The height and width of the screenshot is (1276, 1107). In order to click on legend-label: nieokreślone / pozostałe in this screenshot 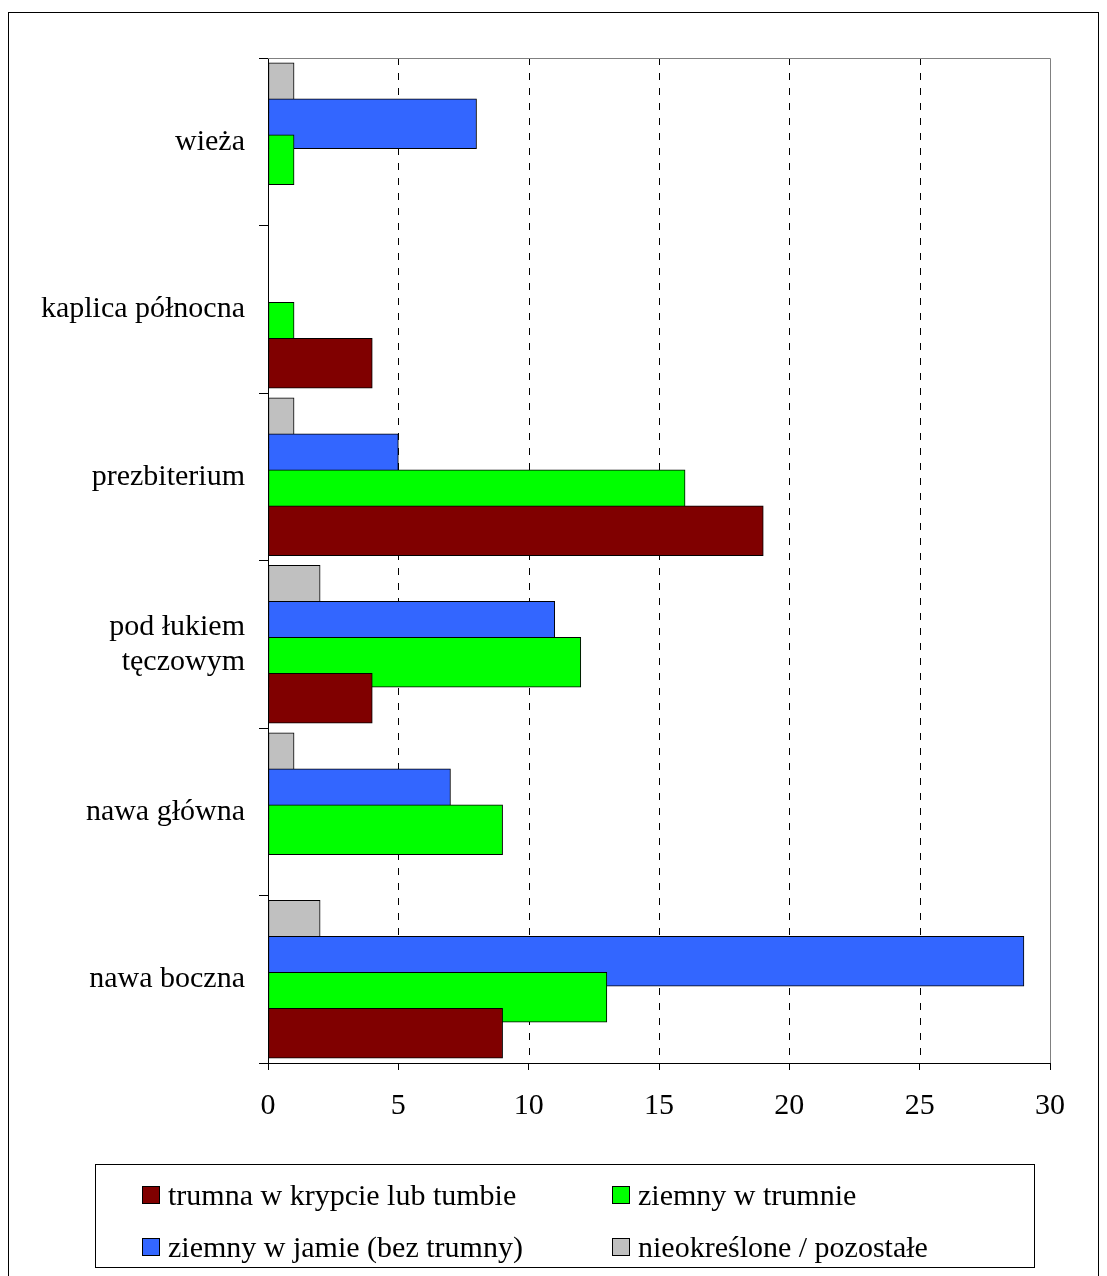, I will do `click(783, 1247)`.